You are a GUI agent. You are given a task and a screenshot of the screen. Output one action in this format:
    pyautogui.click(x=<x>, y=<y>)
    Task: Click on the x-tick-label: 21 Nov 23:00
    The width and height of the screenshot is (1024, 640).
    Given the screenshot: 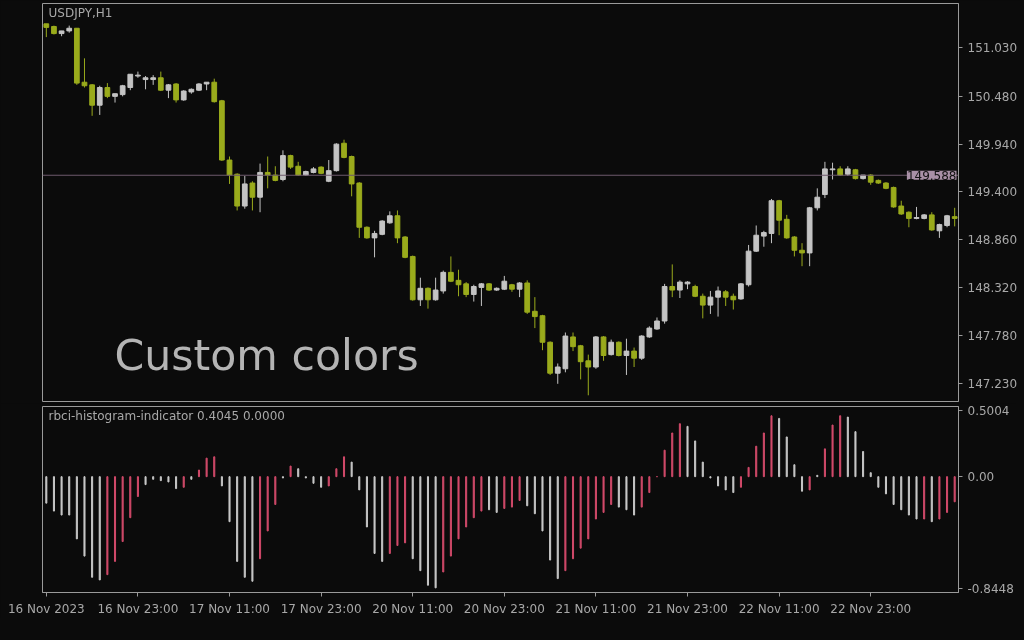 What is the action you would take?
    pyautogui.click(x=687, y=608)
    